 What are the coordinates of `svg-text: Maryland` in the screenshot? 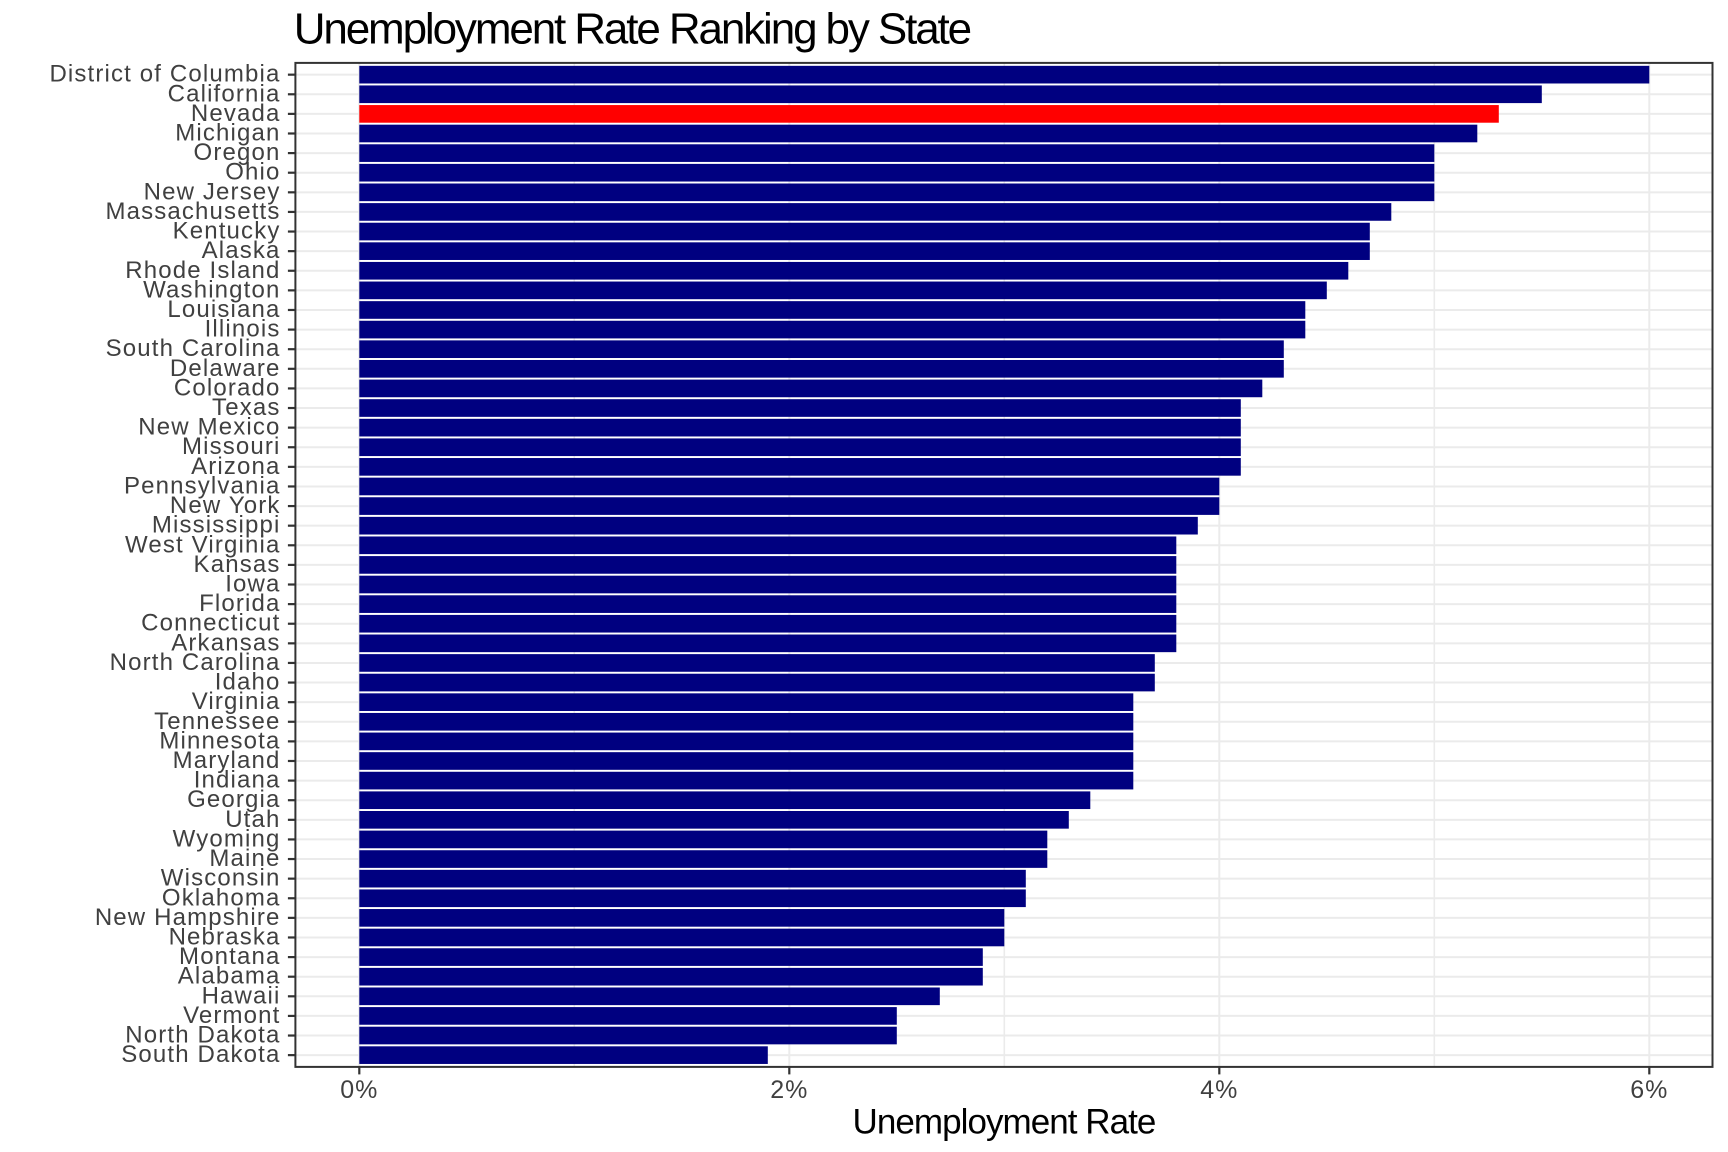 It's located at (227, 760).